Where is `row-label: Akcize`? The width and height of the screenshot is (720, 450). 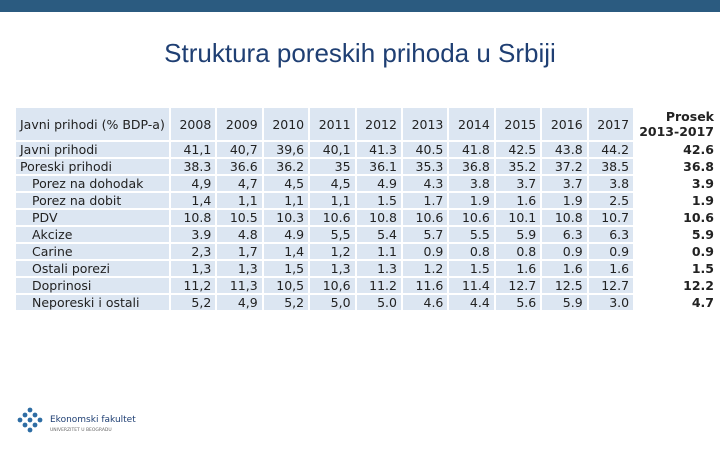 row-label: Akcize is located at coordinates (92, 234).